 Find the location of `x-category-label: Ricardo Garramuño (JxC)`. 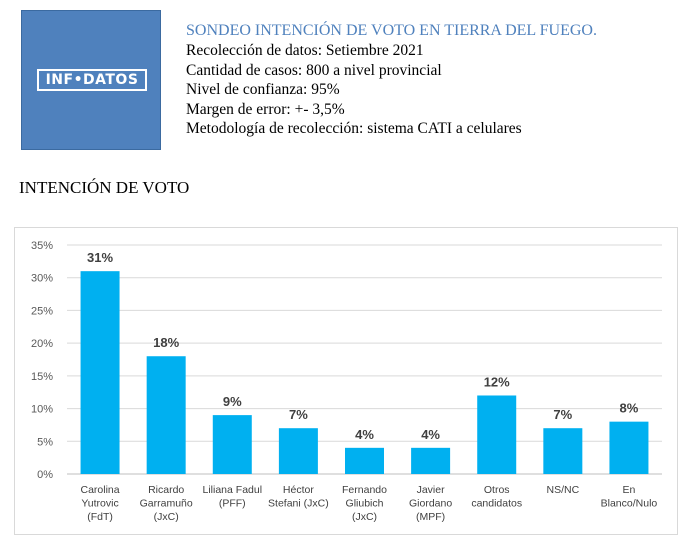

x-category-label: Ricardo Garramuño (JxC) is located at coordinates (166, 503).